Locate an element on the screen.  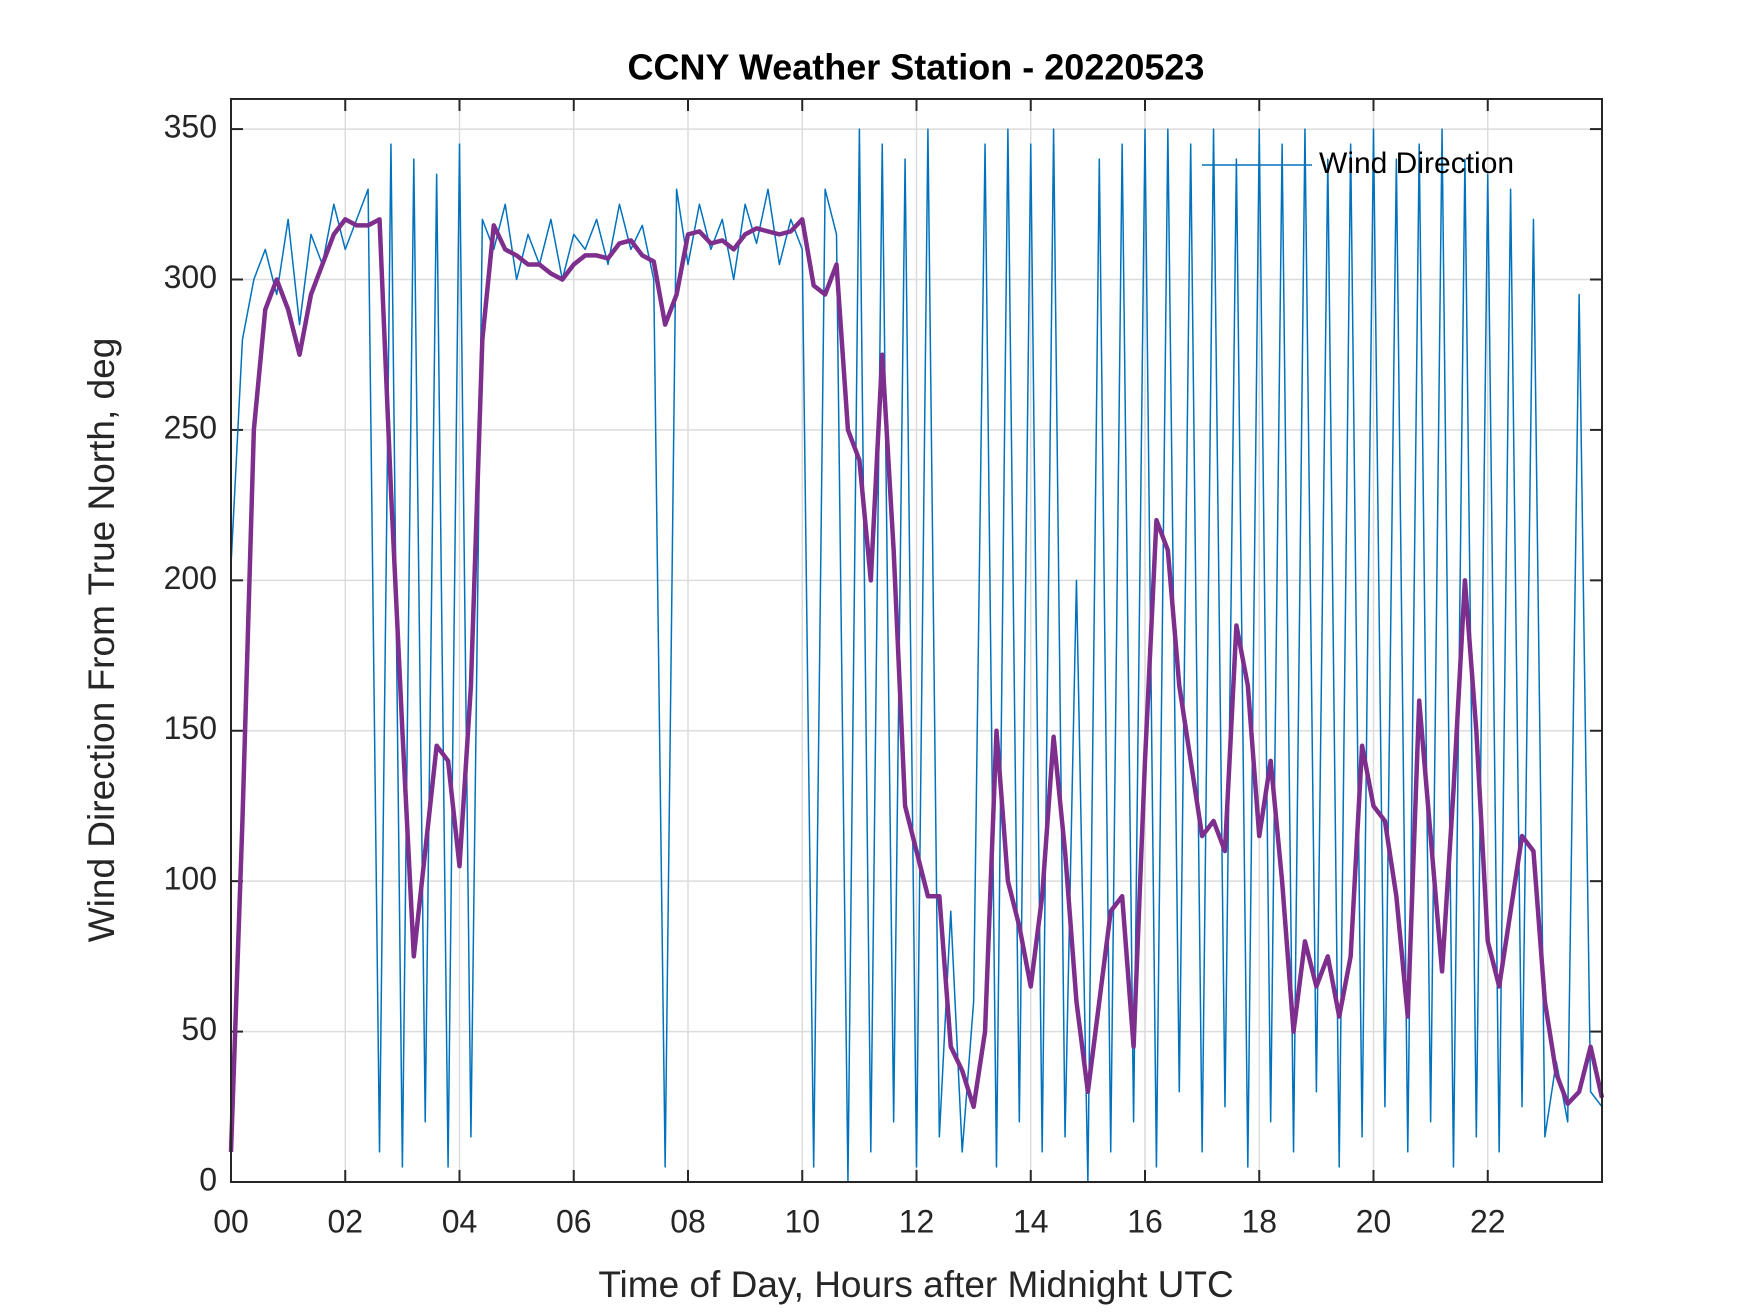
x-tick-label: 02 is located at coordinates (345, 1221).